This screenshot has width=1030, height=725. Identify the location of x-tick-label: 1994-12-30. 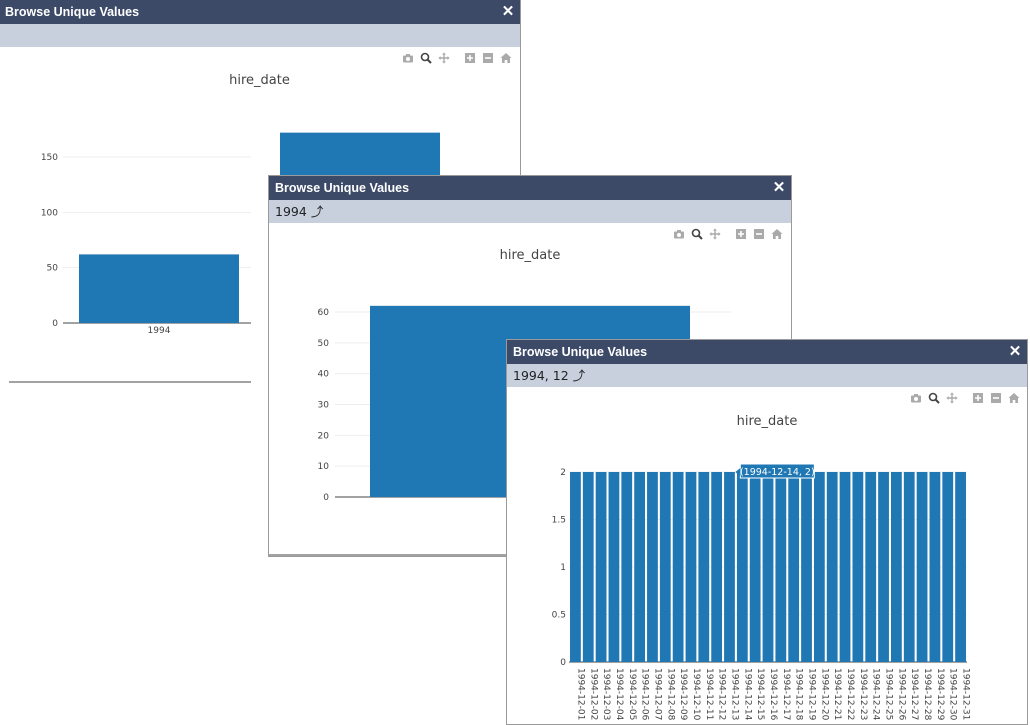
(953, 694).